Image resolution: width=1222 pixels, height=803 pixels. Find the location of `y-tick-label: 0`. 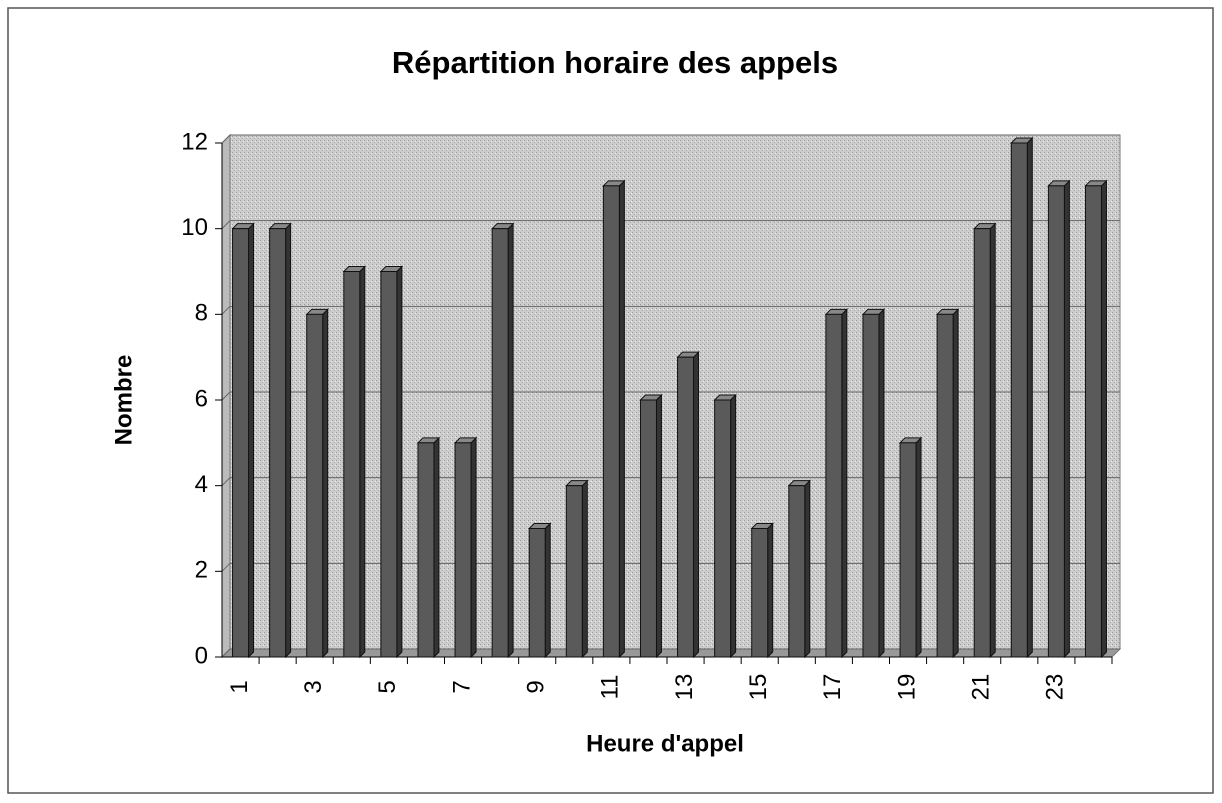

y-tick-label: 0 is located at coordinates (201, 655).